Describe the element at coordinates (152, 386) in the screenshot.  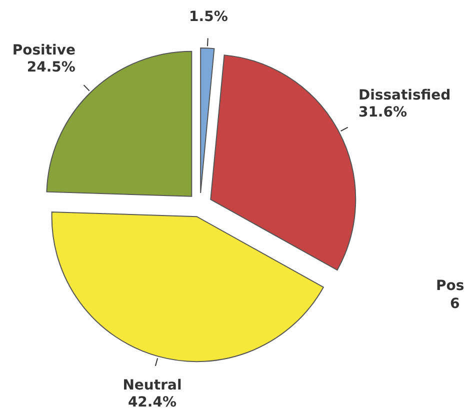
I see `slice-label: Neutral` at that location.